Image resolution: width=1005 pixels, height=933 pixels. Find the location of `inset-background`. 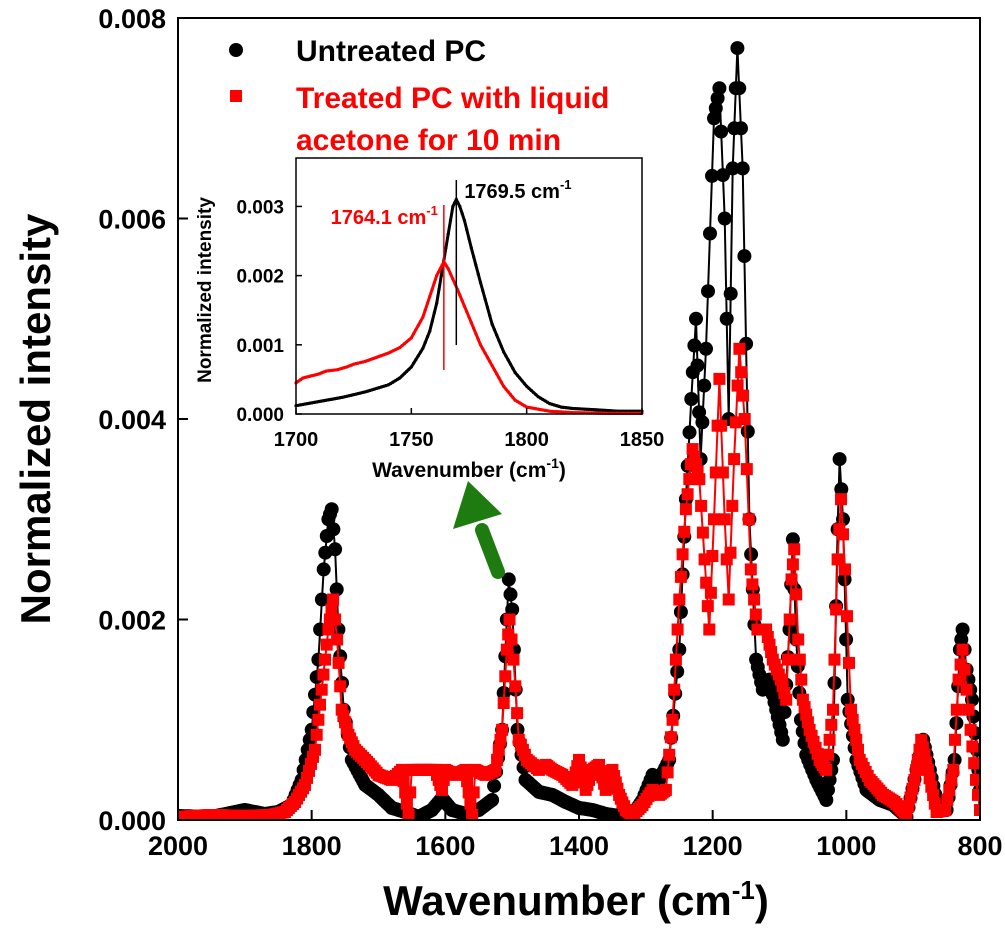

inset-background is located at coordinates (469, 286).